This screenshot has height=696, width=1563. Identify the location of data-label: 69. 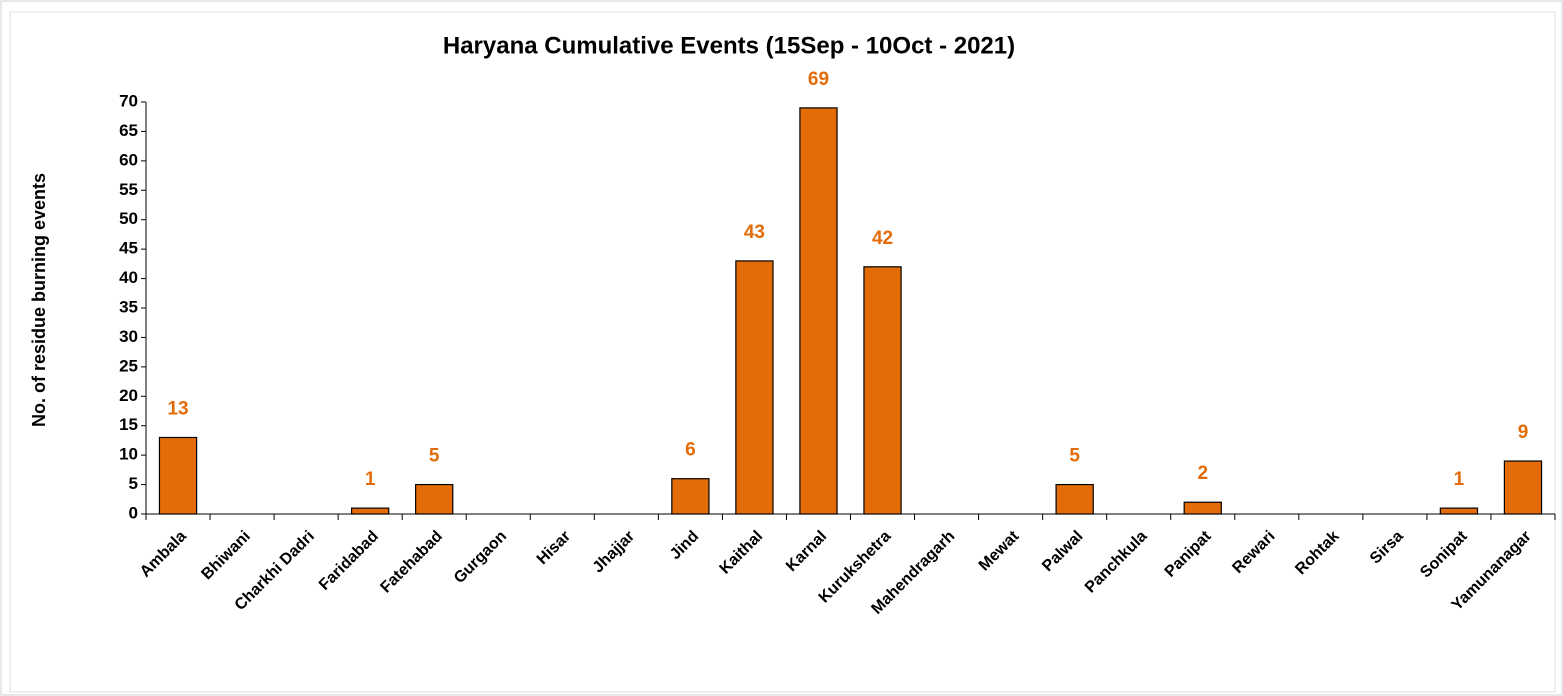
(818, 79).